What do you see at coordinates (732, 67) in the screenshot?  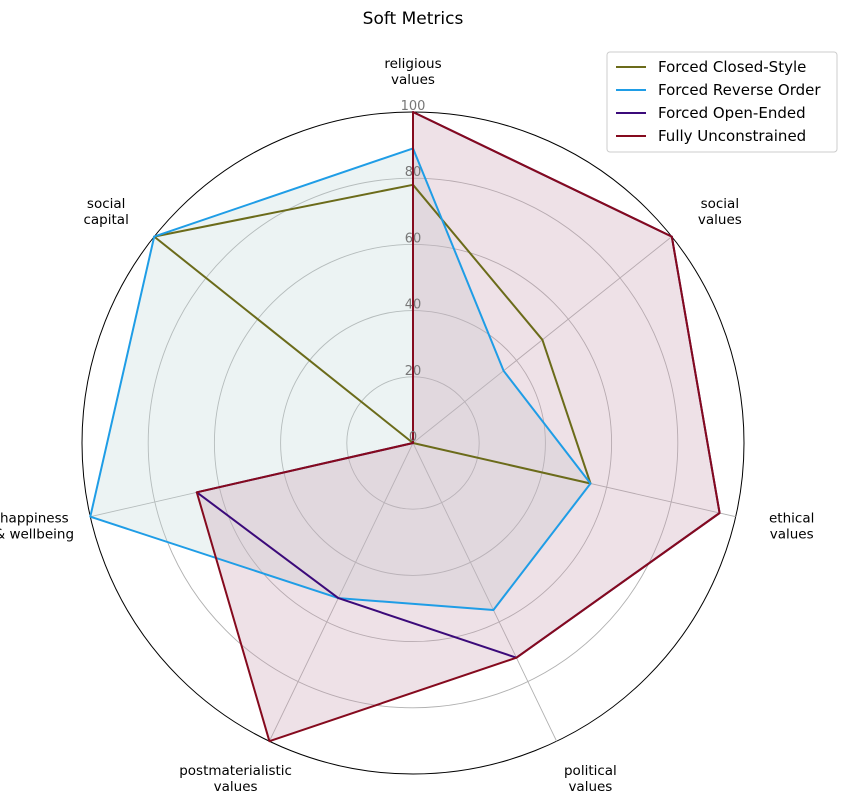 I see `legend-label: Forced Closed-Style` at bounding box center [732, 67].